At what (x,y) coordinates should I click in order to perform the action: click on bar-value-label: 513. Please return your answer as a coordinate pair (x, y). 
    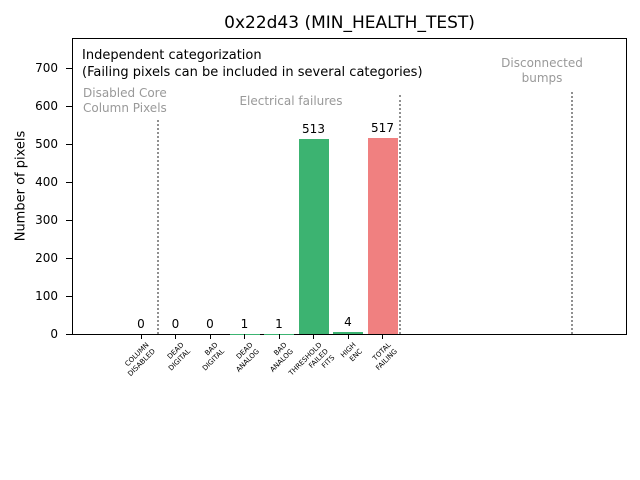
    Looking at the image, I should click on (313, 129).